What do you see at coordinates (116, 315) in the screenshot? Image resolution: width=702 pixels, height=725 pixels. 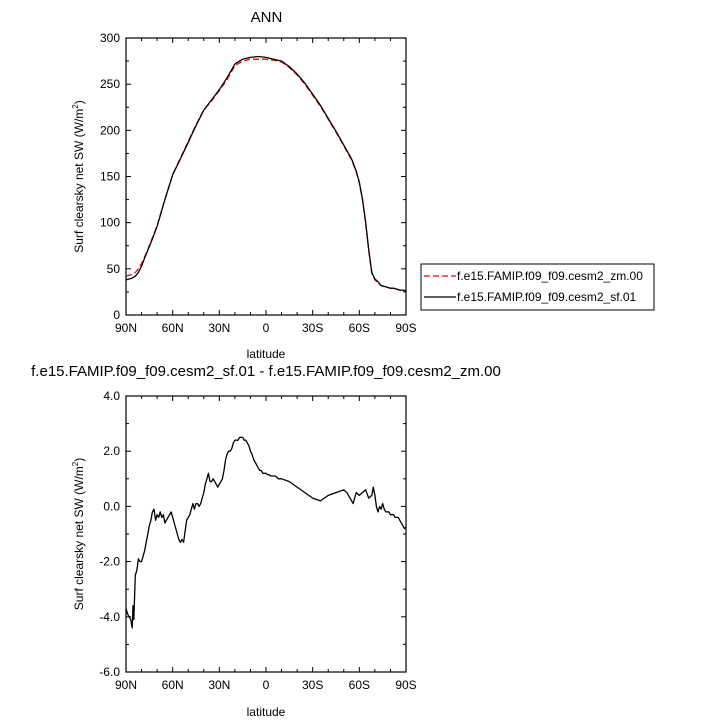 I see `y-tick-label: 0` at bounding box center [116, 315].